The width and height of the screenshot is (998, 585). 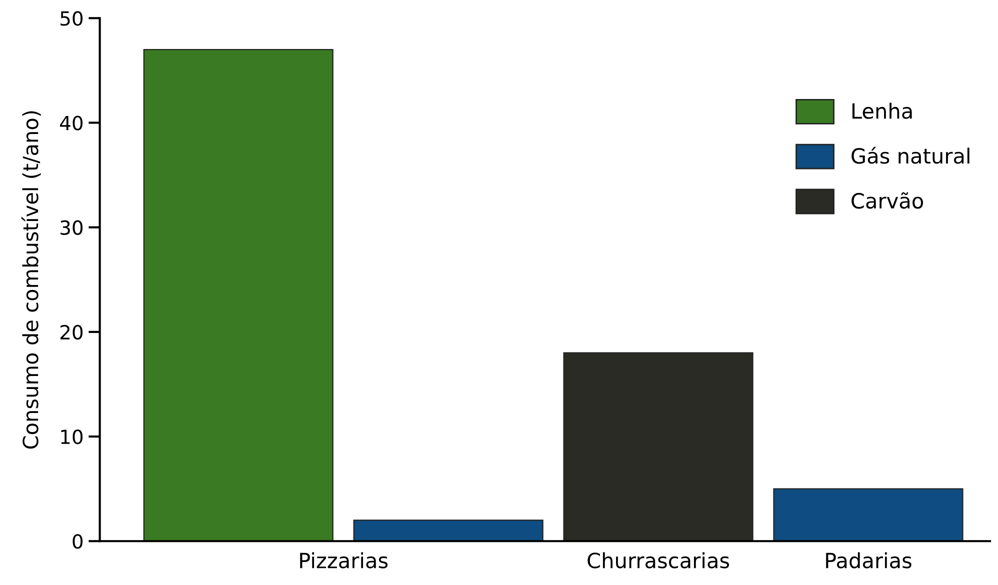 What do you see at coordinates (77, 541) in the screenshot?
I see `y-tick-label: 0` at bounding box center [77, 541].